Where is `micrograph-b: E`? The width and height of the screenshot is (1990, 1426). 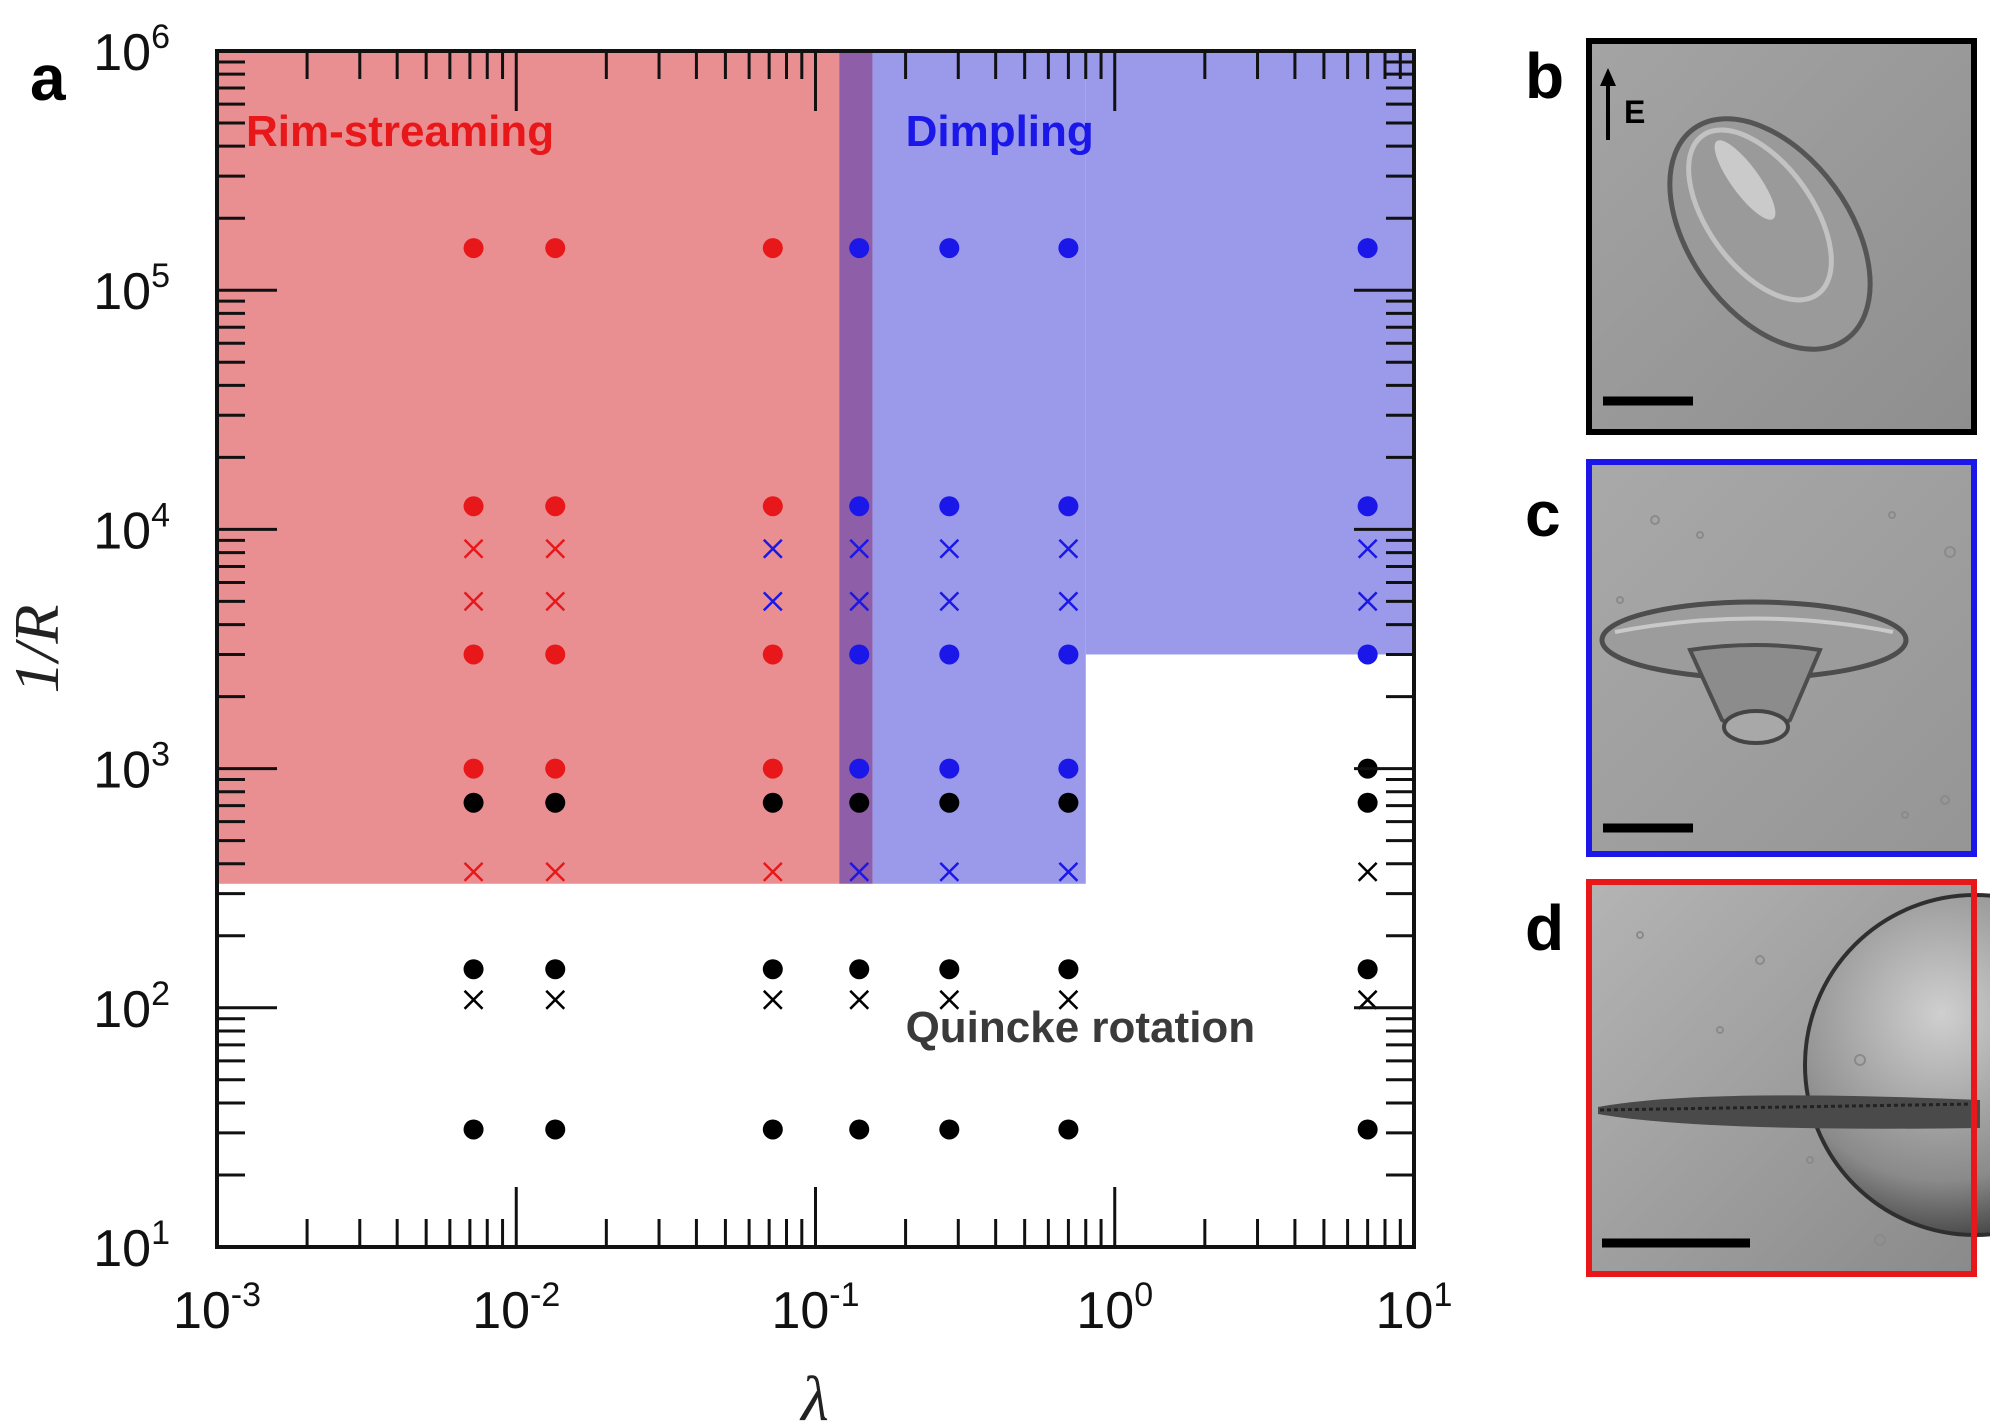
micrograph-b: E is located at coordinates (1781, 236).